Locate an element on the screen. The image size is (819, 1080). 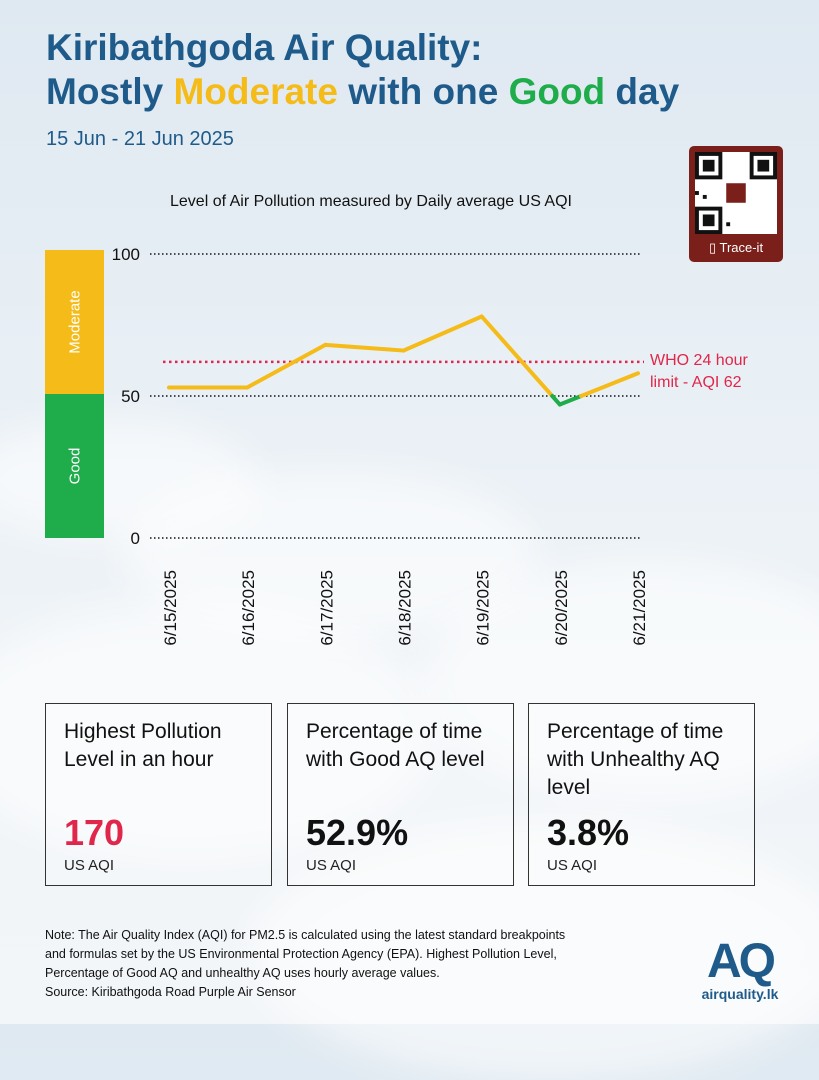
y-tick-label: 100 is located at coordinates (126, 254).